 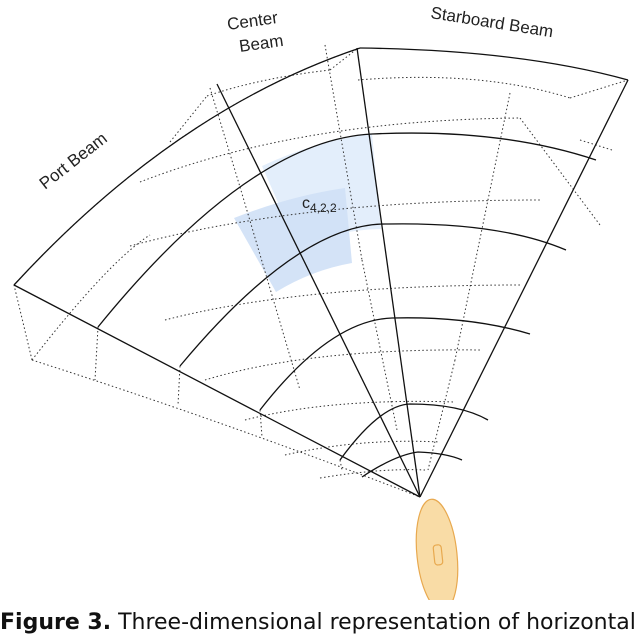 I want to click on outer-arc-right, so click(x=494, y=64).